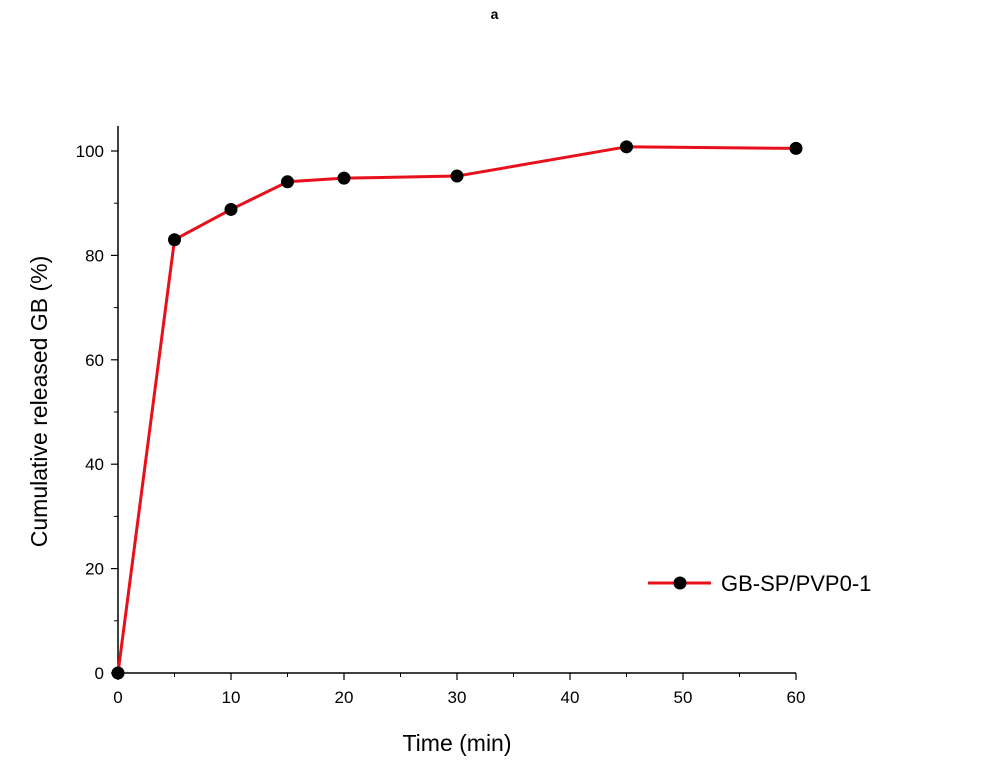 The image size is (989, 763). I want to click on y-tick-label: 20, so click(94, 569).